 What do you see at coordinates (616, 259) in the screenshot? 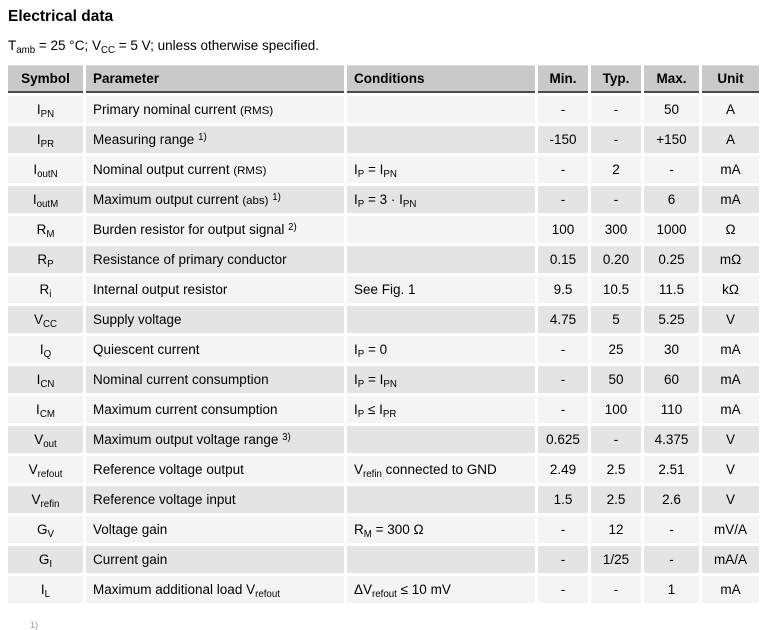
I see `typ-cell: 0.20` at bounding box center [616, 259].